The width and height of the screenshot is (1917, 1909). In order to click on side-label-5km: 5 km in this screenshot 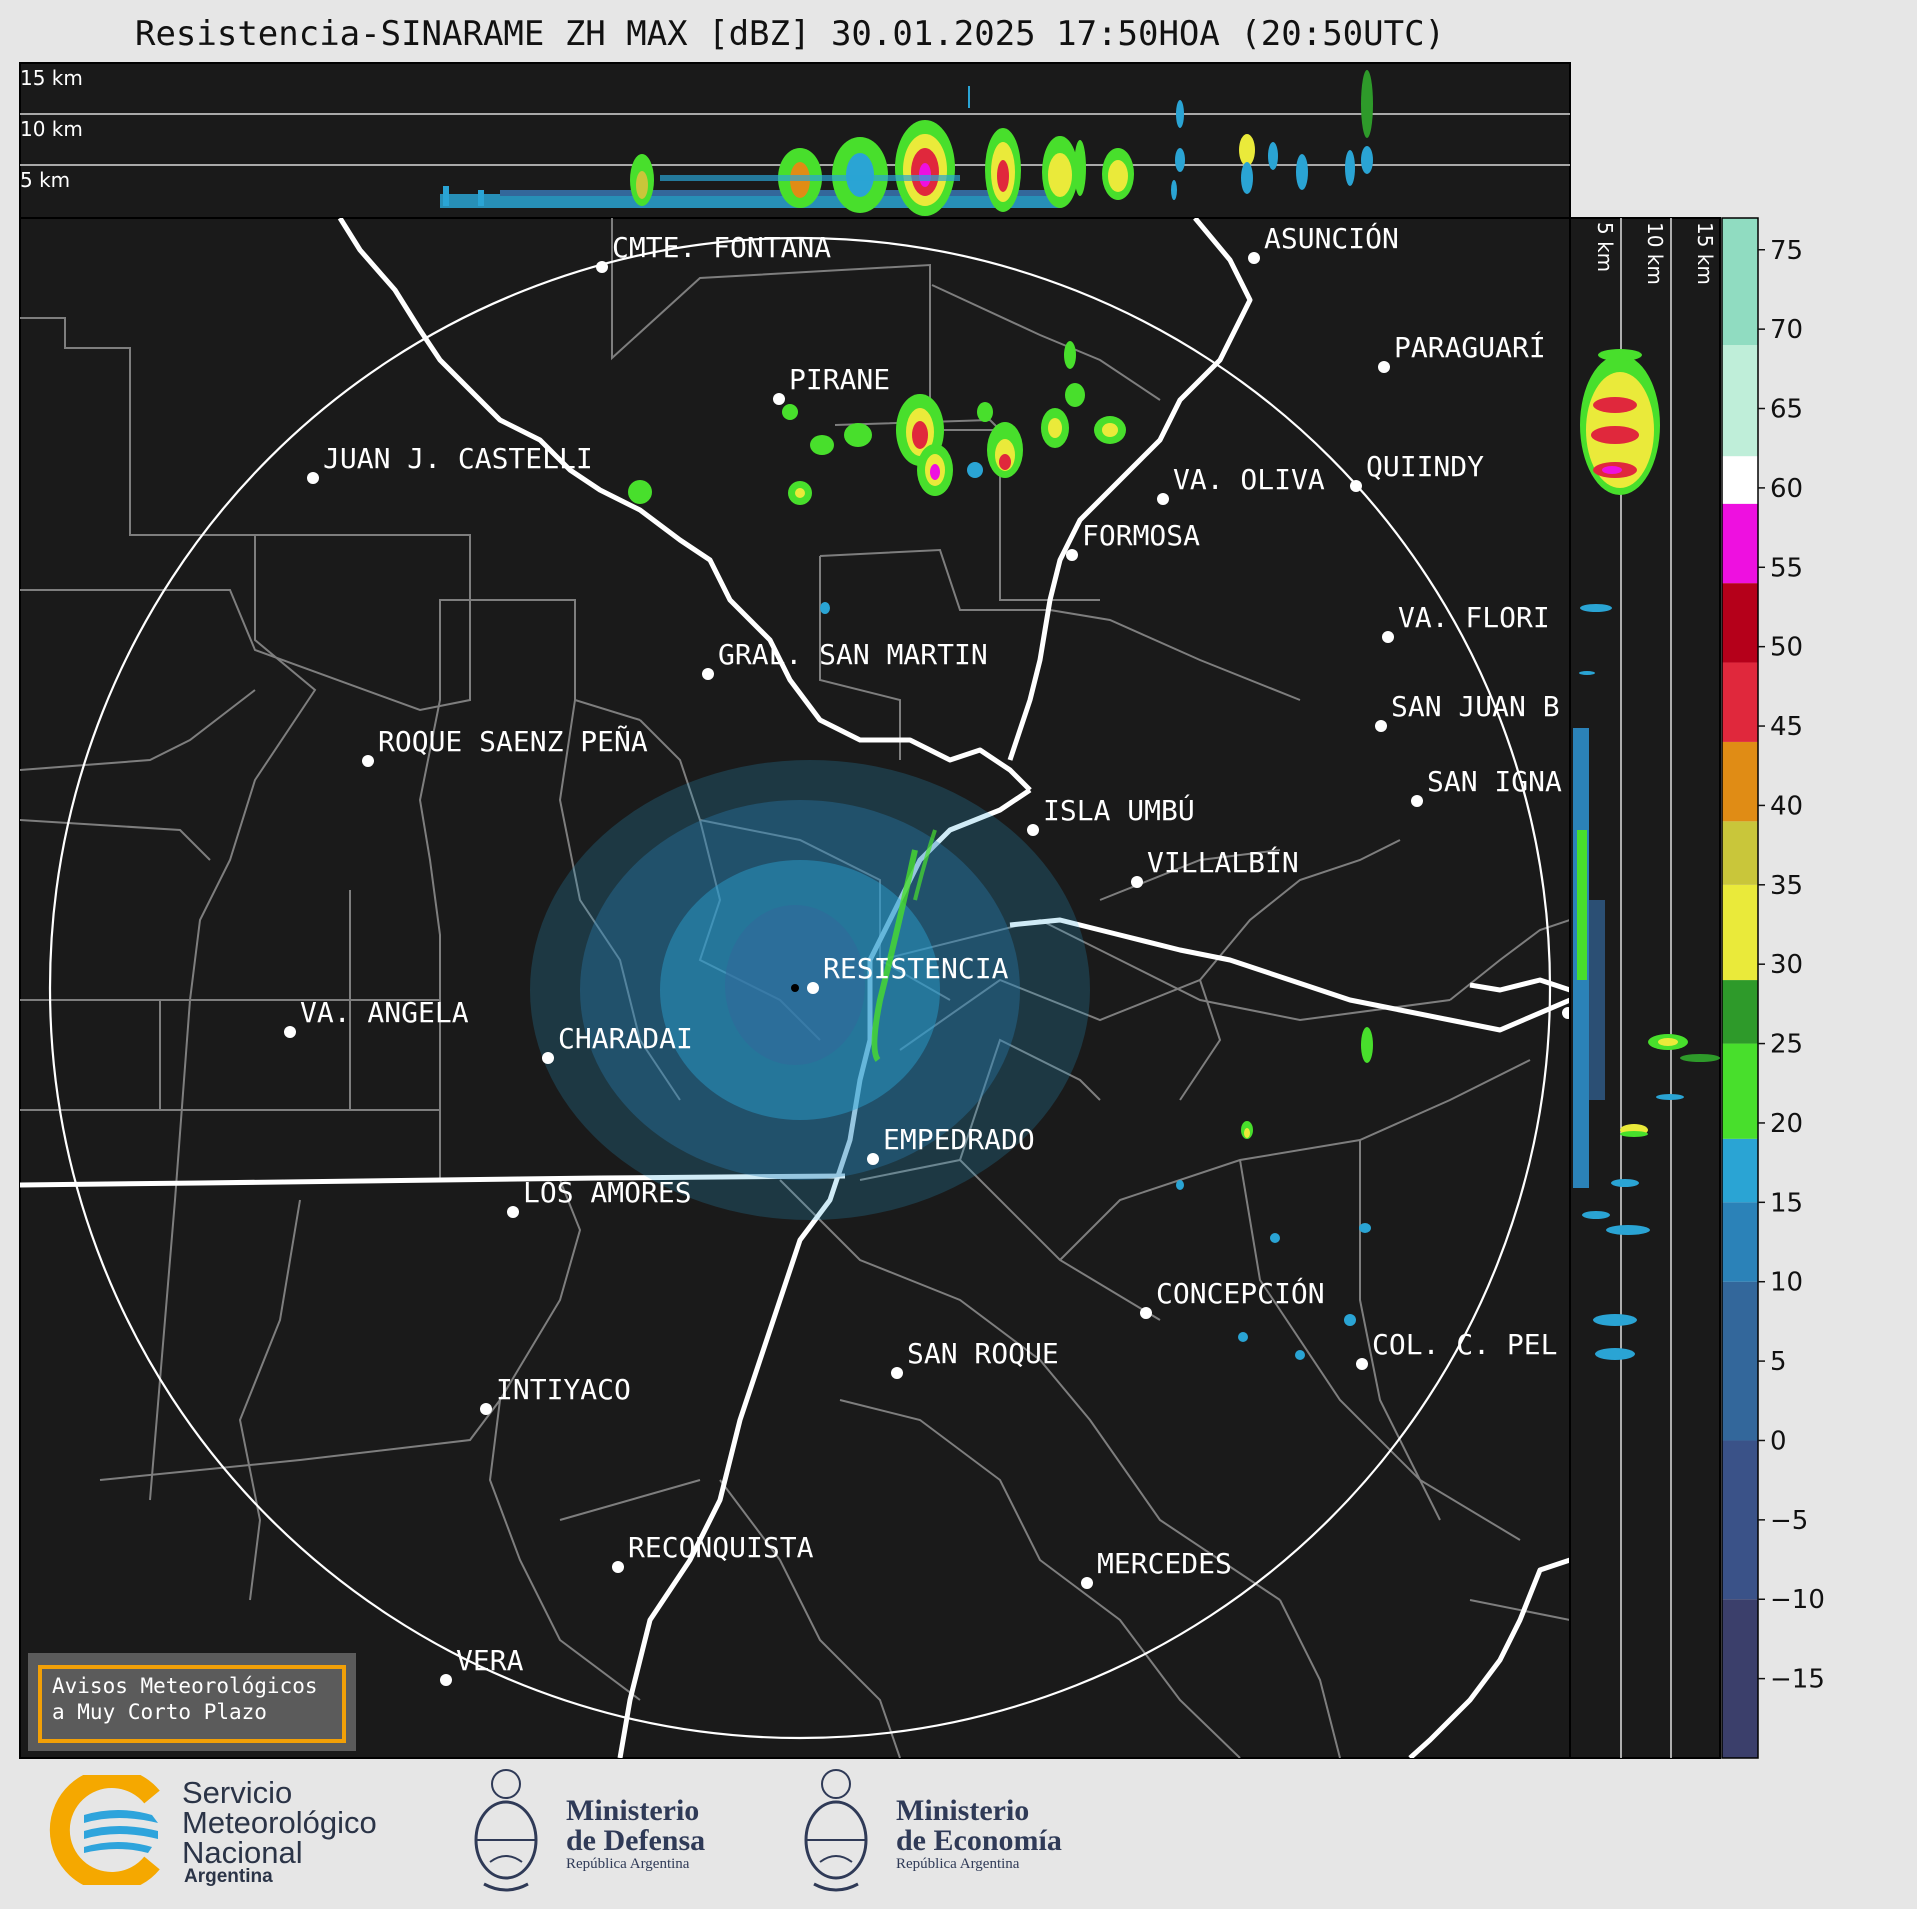, I will do `click(1605, 247)`.